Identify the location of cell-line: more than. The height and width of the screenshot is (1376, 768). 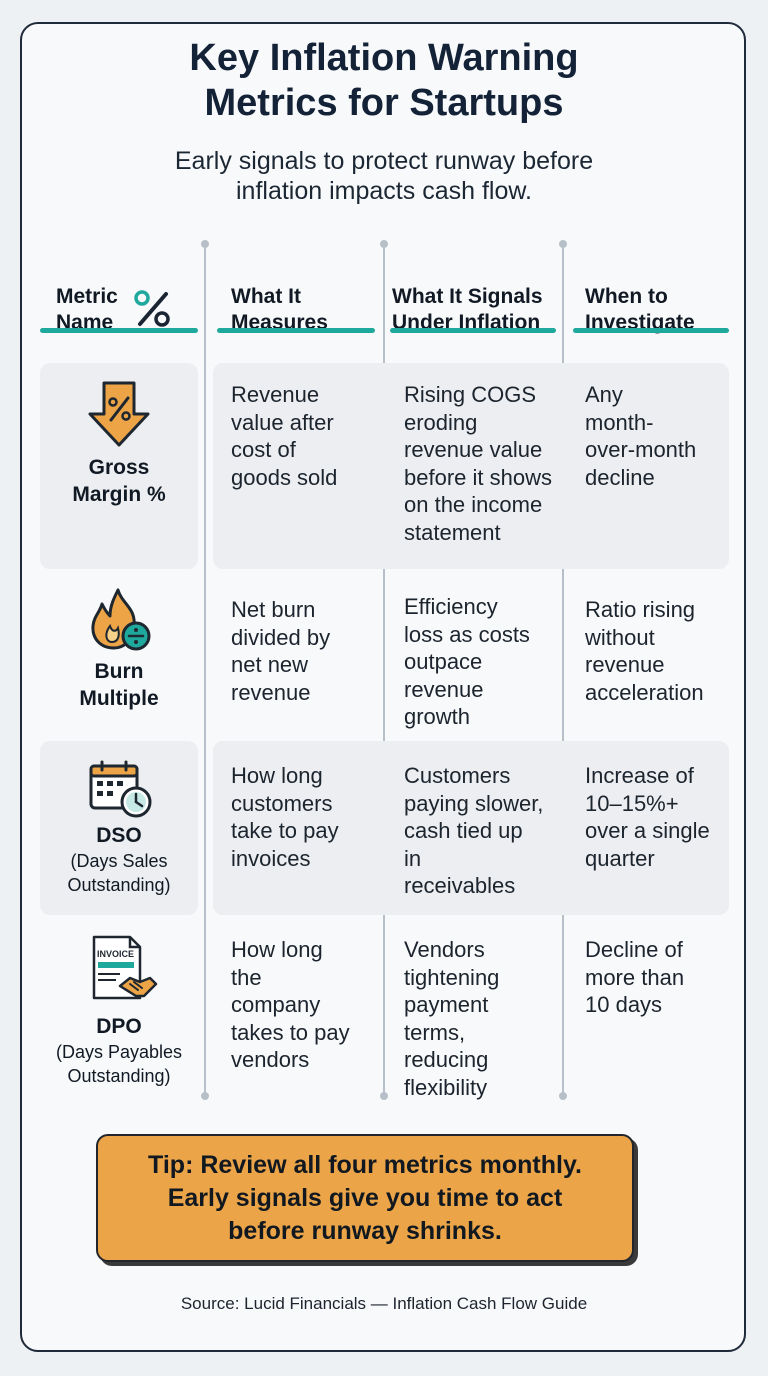
(635, 977).